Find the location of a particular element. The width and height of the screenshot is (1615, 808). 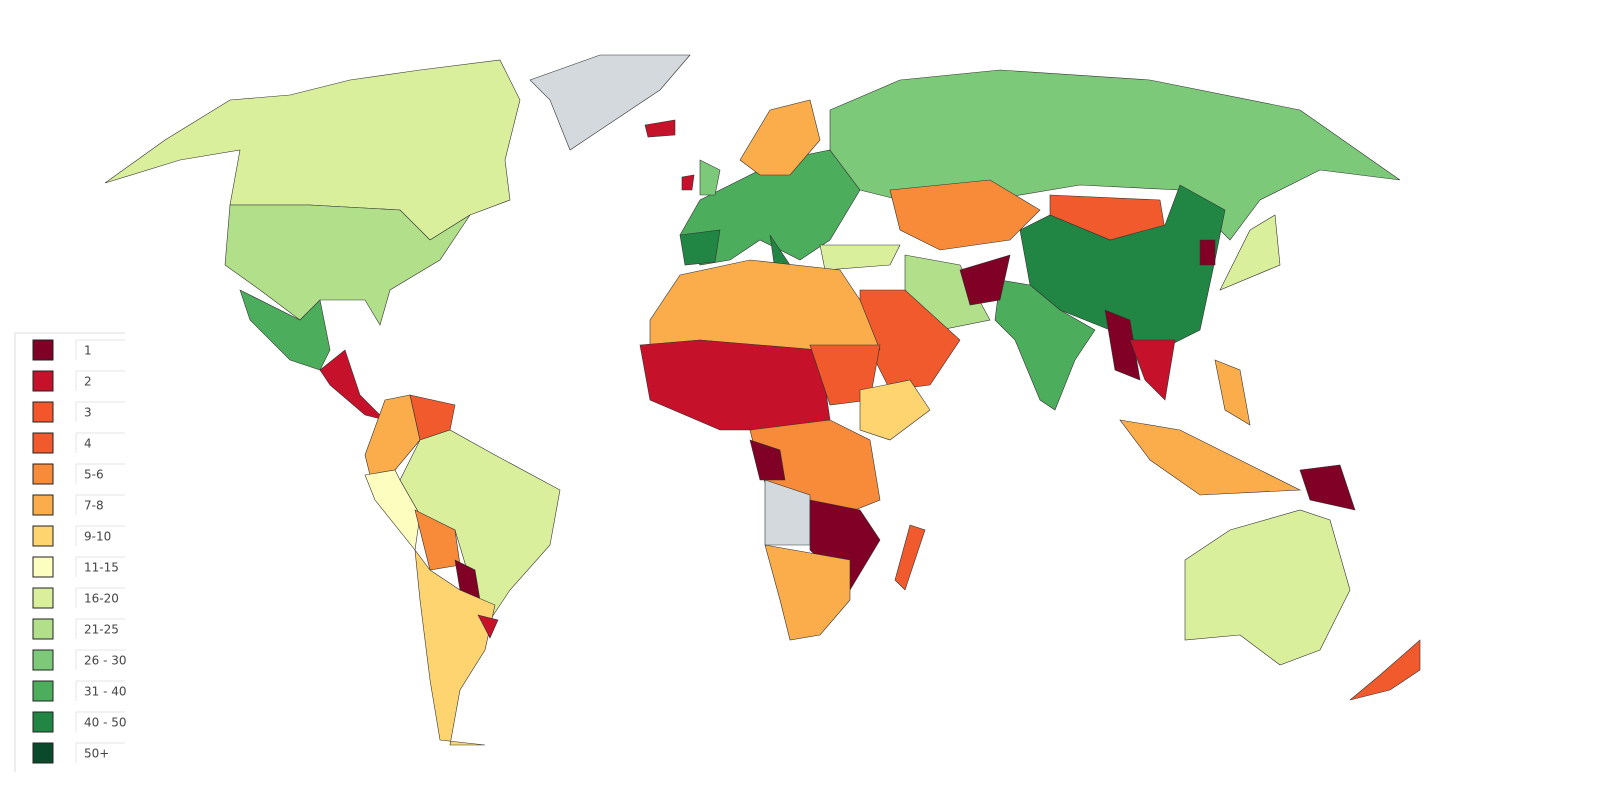

legend-label: 1 is located at coordinates (88, 351).